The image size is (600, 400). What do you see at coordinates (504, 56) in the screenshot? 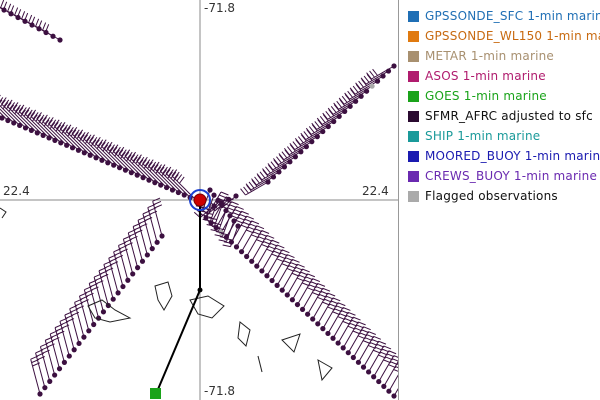
I see `legend-item: METAR 1-min marine` at bounding box center [504, 56].